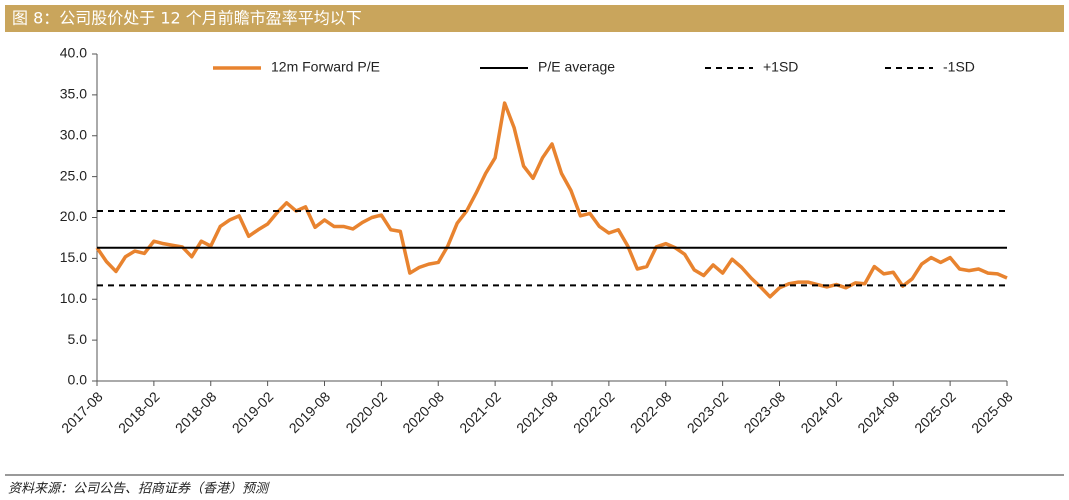 The height and width of the screenshot is (500, 1069). Describe the element at coordinates (423, 412) in the screenshot. I see `x-tick-label: 2020-08` at that location.